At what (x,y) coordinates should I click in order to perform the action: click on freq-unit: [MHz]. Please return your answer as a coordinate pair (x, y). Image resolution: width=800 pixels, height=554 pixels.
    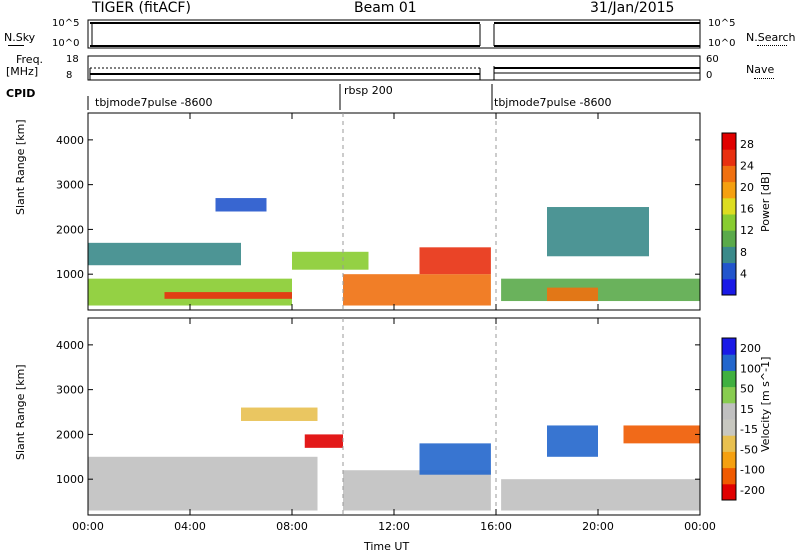
    Looking at the image, I should click on (22, 71).